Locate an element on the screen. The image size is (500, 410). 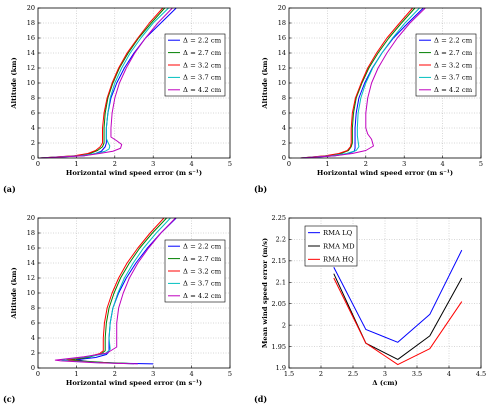
x-tick-label: 3.5 is located at coordinates (417, 374).